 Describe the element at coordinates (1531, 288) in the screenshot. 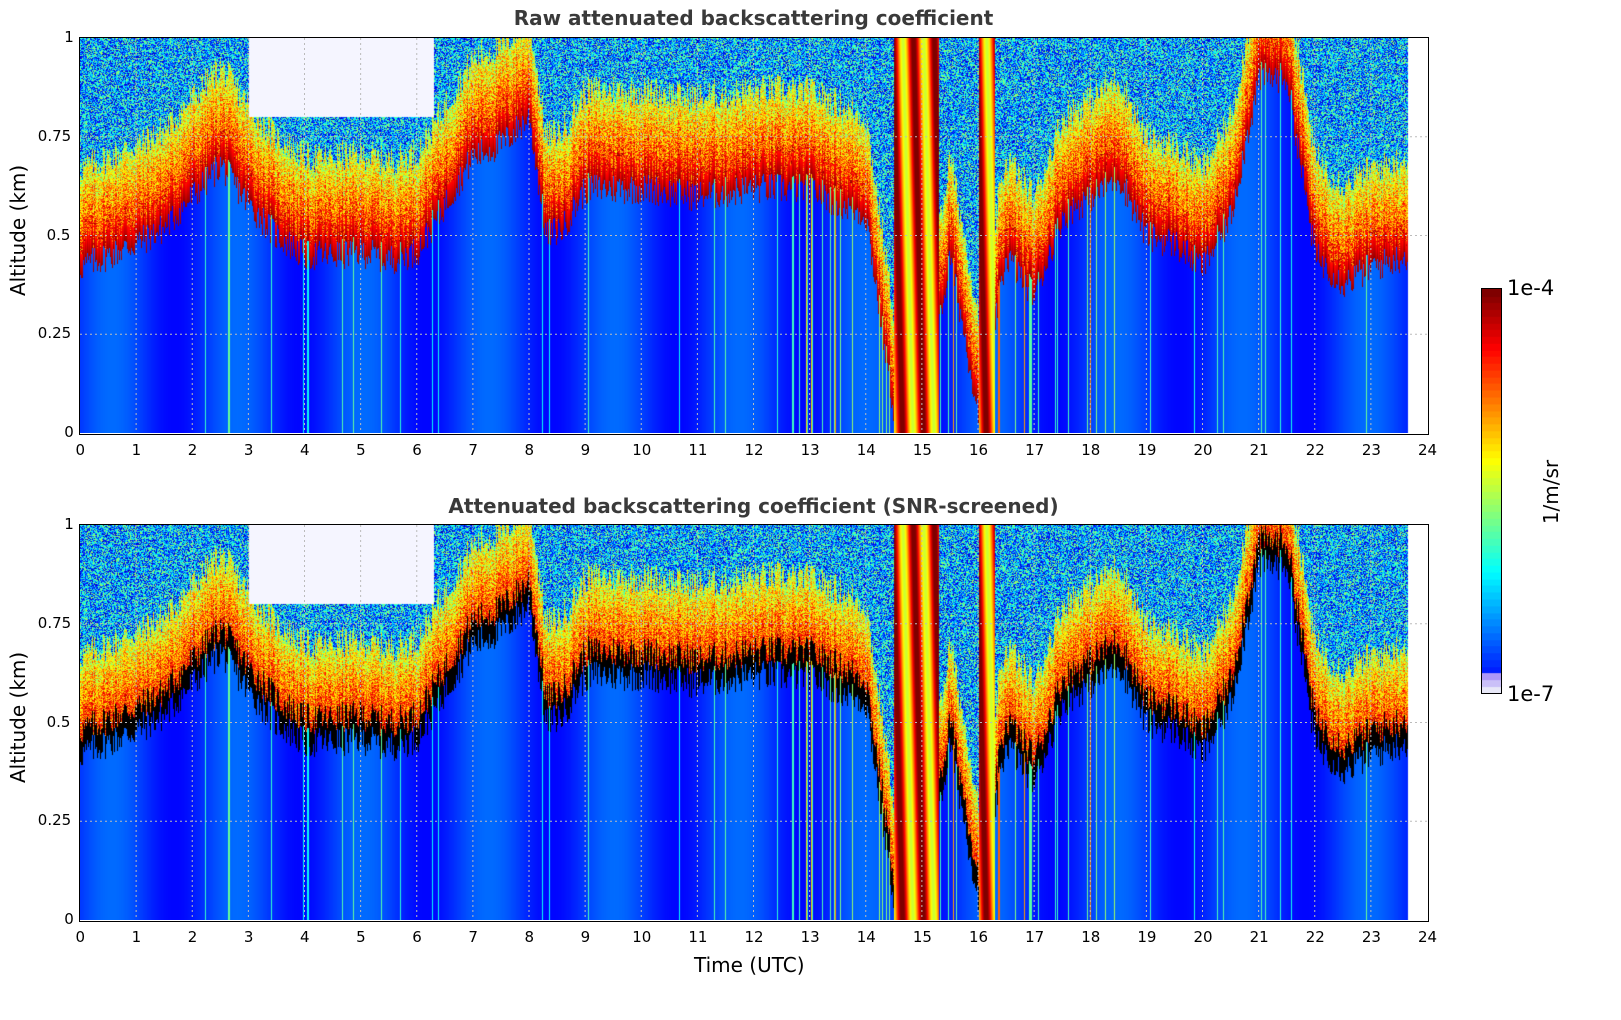

I see `colorbar-max-label: 1e-4` at that location.